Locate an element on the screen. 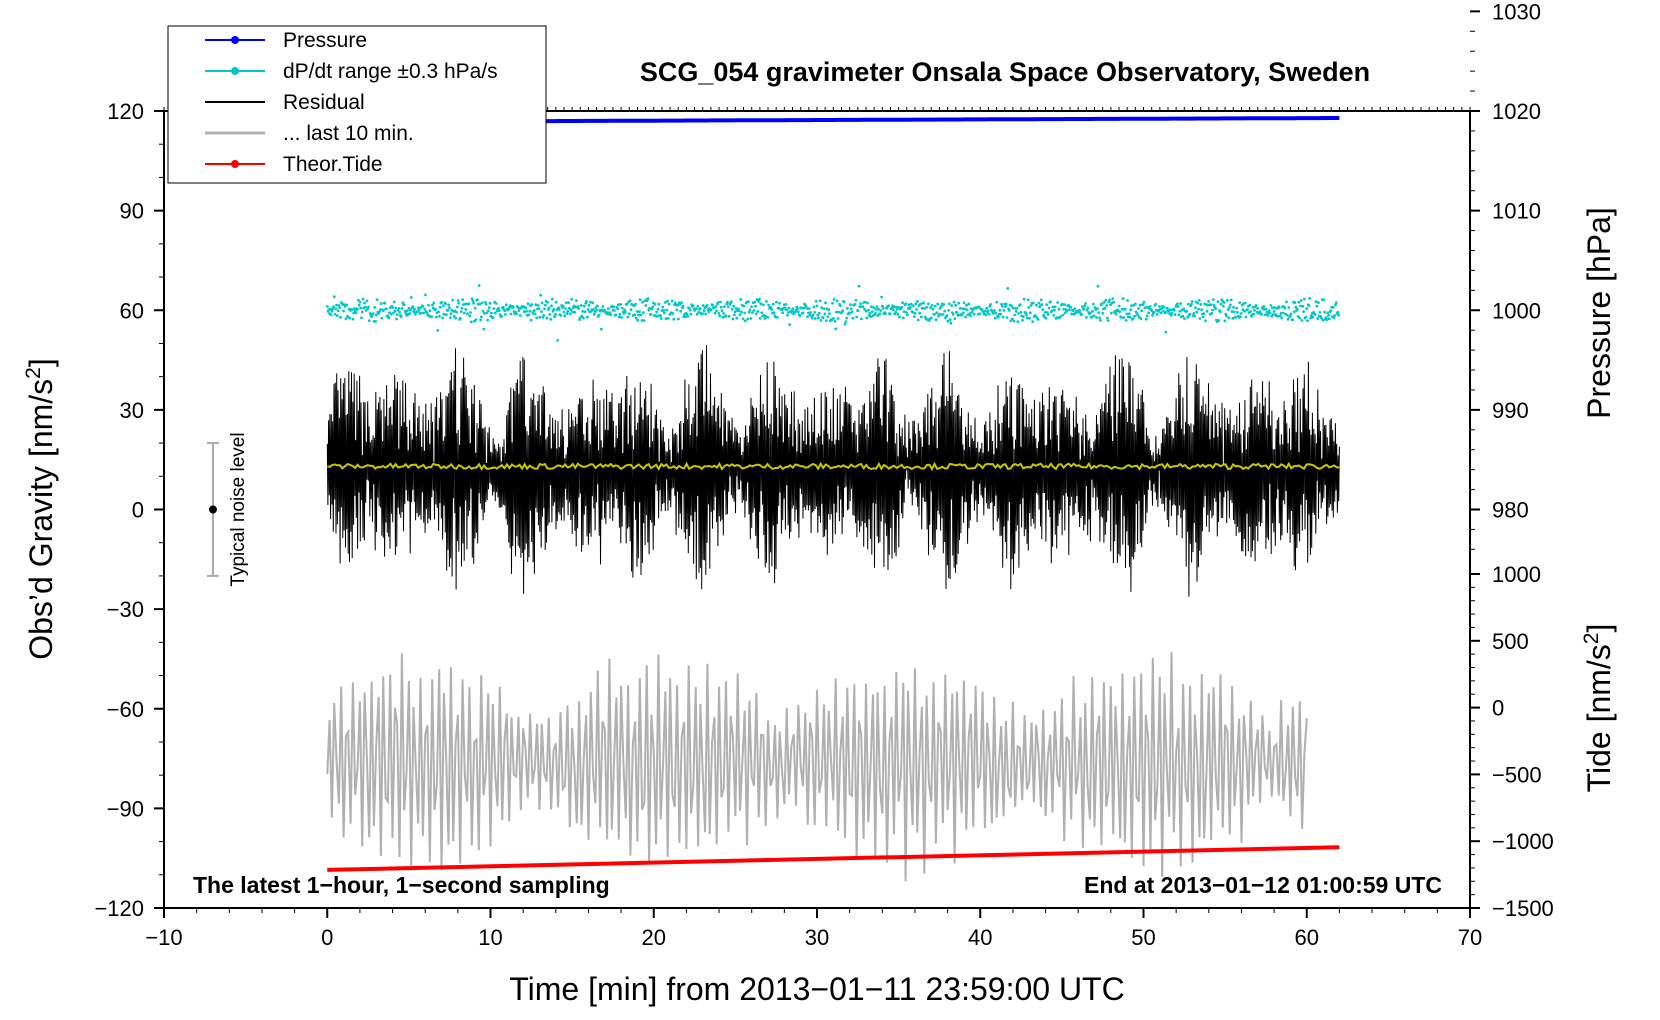 The width and height of the screenshot is (1660, 1020). tide-tick-label: 0 is located at coordinates (1498, 708).